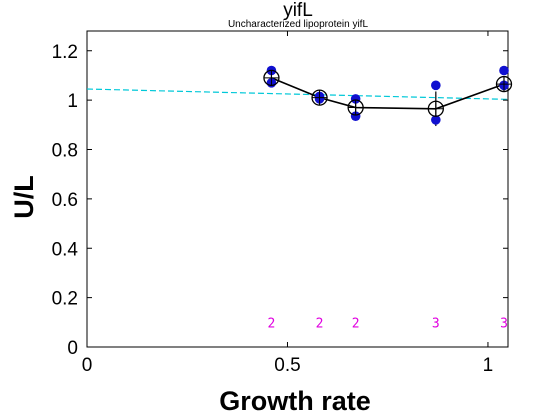 The height and width of the screenshot is (420, 560). Describe the element at coordinates (87, 365) in the screenshot. I see `x-tick-label: 0` at that location.